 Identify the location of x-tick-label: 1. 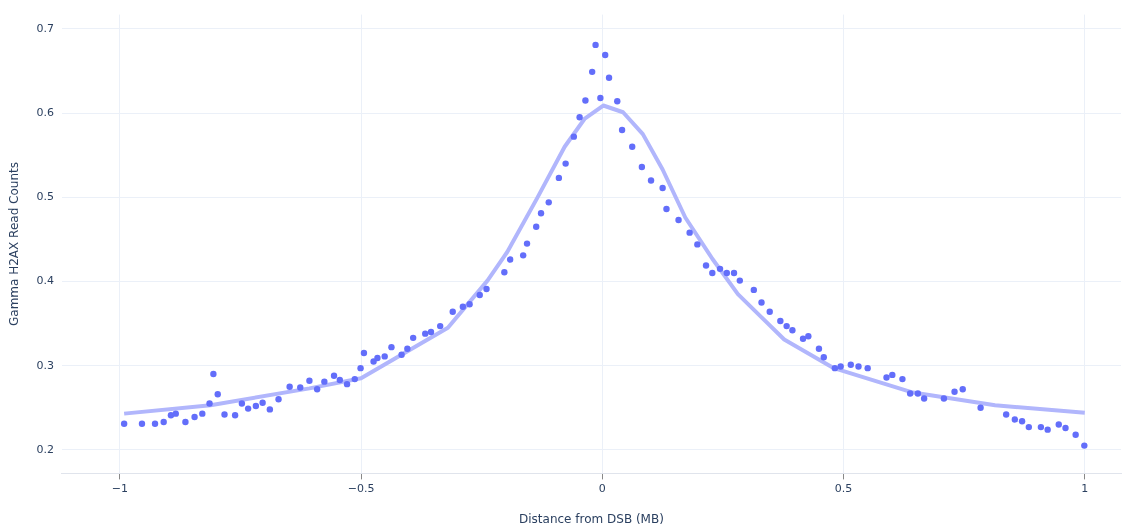
(1085, 488).